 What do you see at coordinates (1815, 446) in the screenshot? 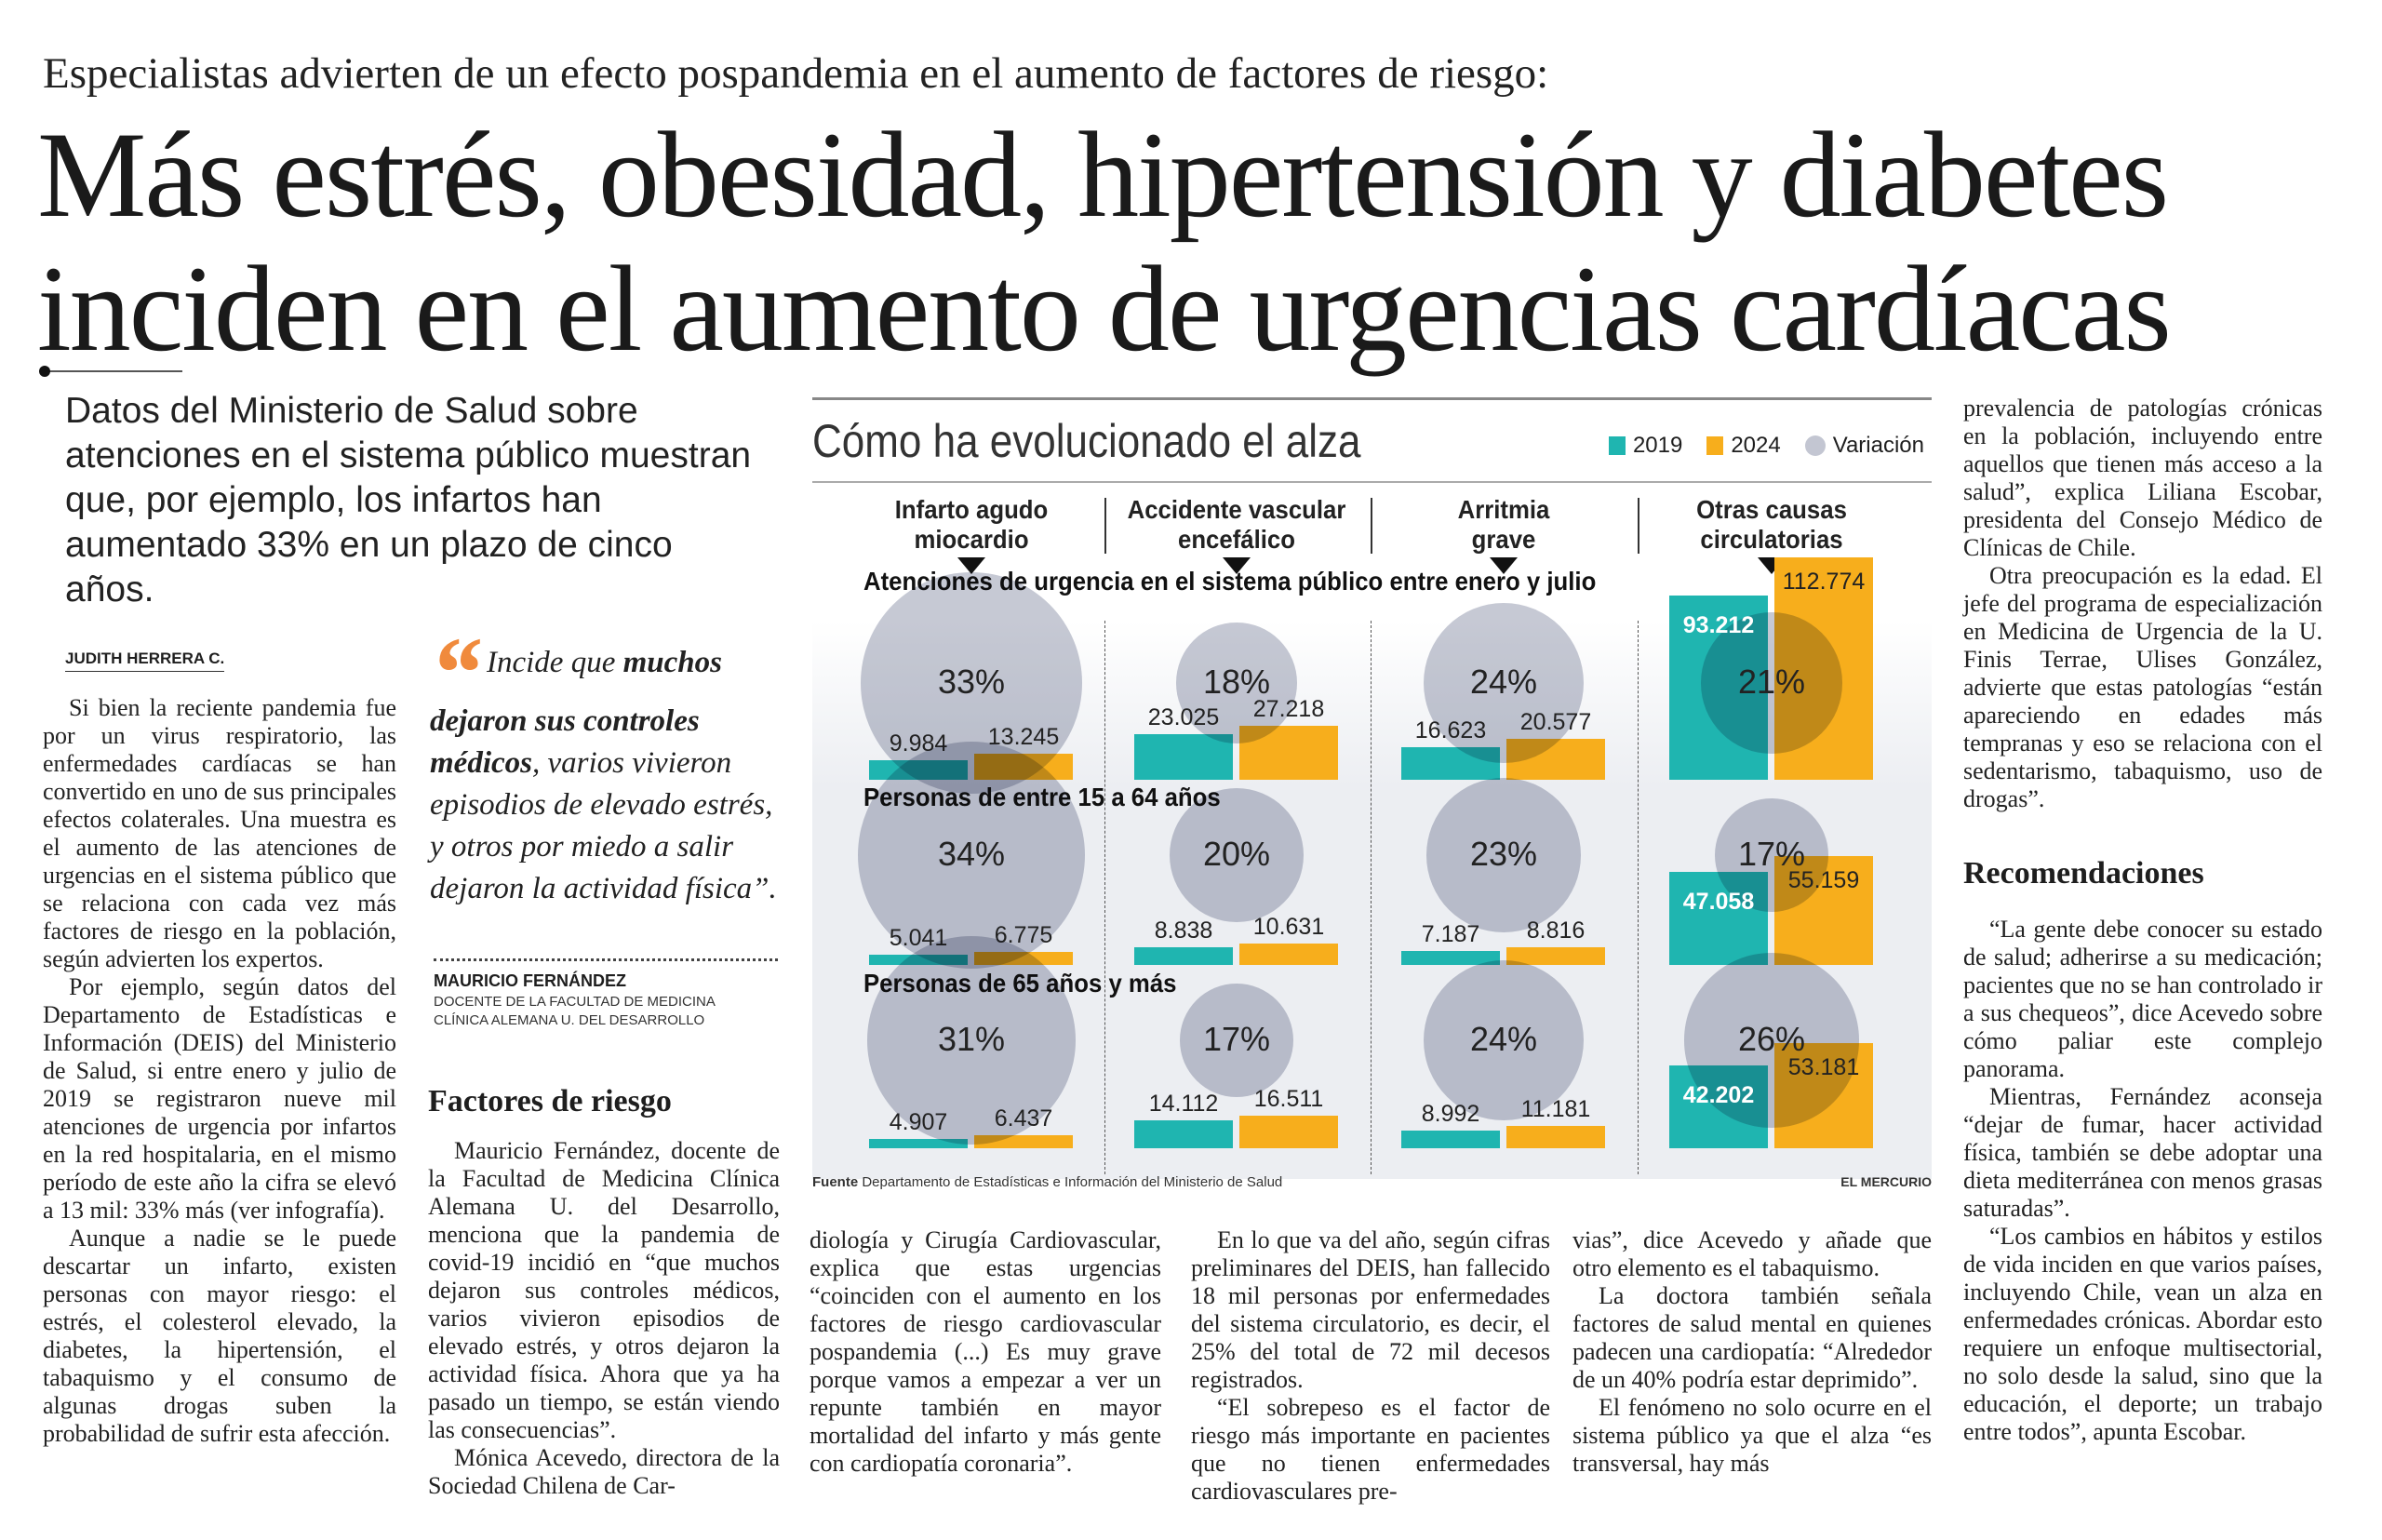
I see `legend-circle-icon` at bounding box center [1815, 446].